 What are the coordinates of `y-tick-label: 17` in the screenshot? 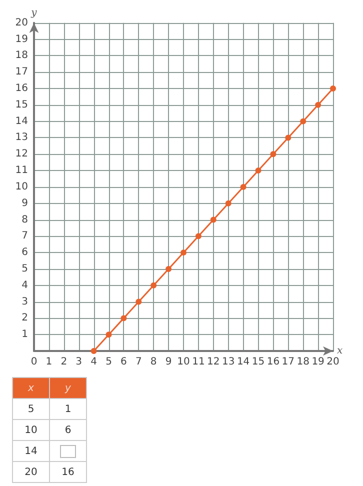 It's located at (21, 72).